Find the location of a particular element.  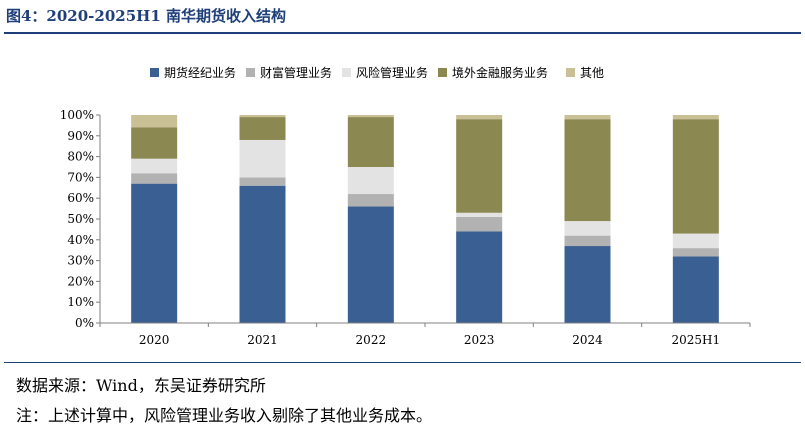

chart-title: 图4：2020-2025H1 南华期货收入结构 is located at coordinates (146, 16).